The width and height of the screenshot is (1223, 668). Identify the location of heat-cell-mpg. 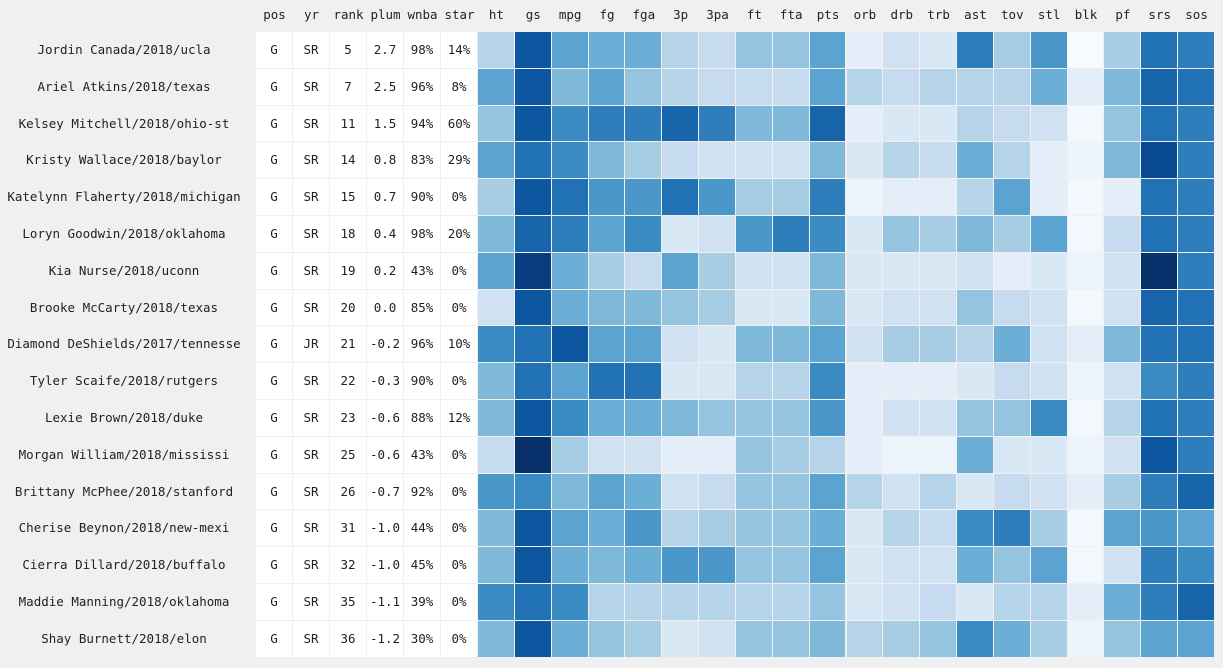
(569, 418).